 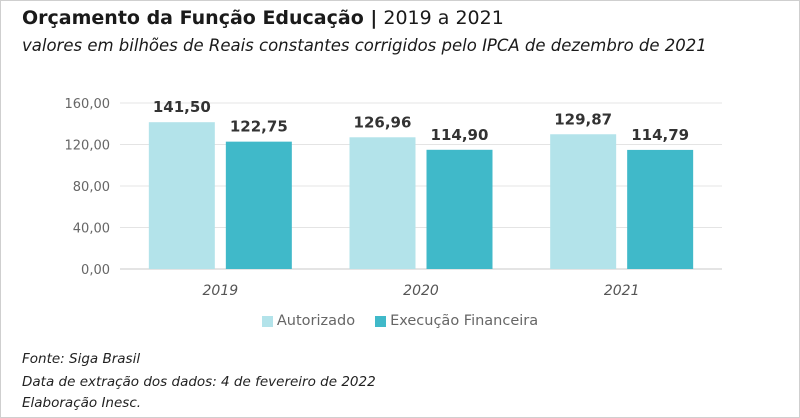 What do you see at coordinates (88, 146) in the screenshot?
I see `y-tick-label: 120,00` at bounding box center [88, 146].